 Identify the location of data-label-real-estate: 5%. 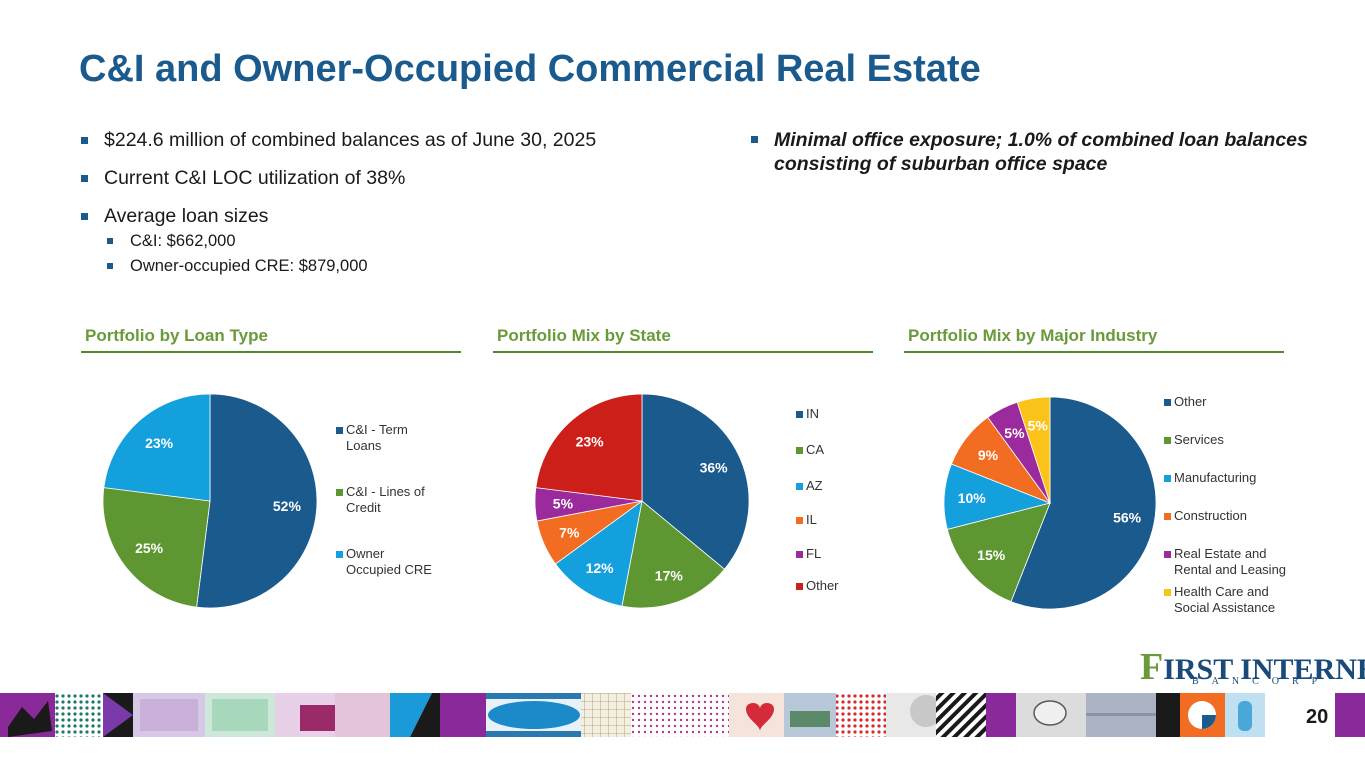
(1014, 433).